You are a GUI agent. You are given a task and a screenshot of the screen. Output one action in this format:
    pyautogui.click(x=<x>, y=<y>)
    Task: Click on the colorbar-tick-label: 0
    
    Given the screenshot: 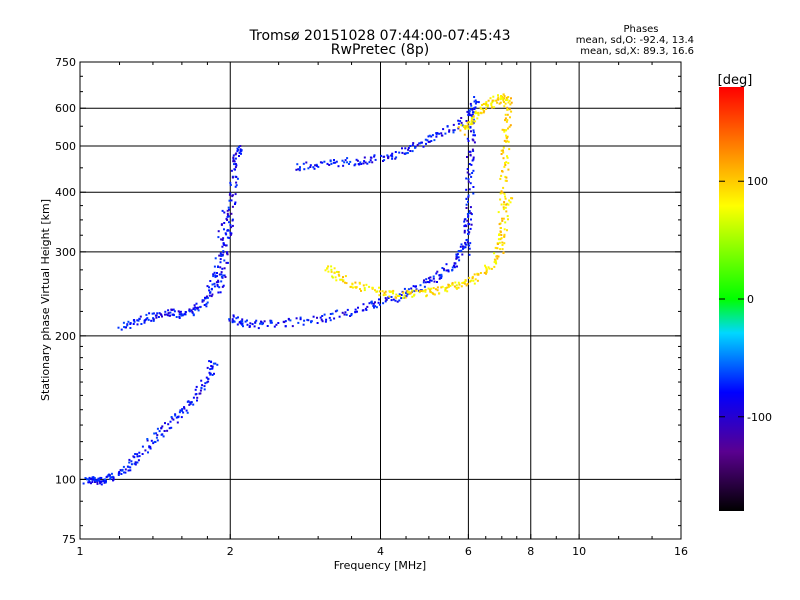 What is the action you would take?
    pyautogui.click(x=750, y=299)
    